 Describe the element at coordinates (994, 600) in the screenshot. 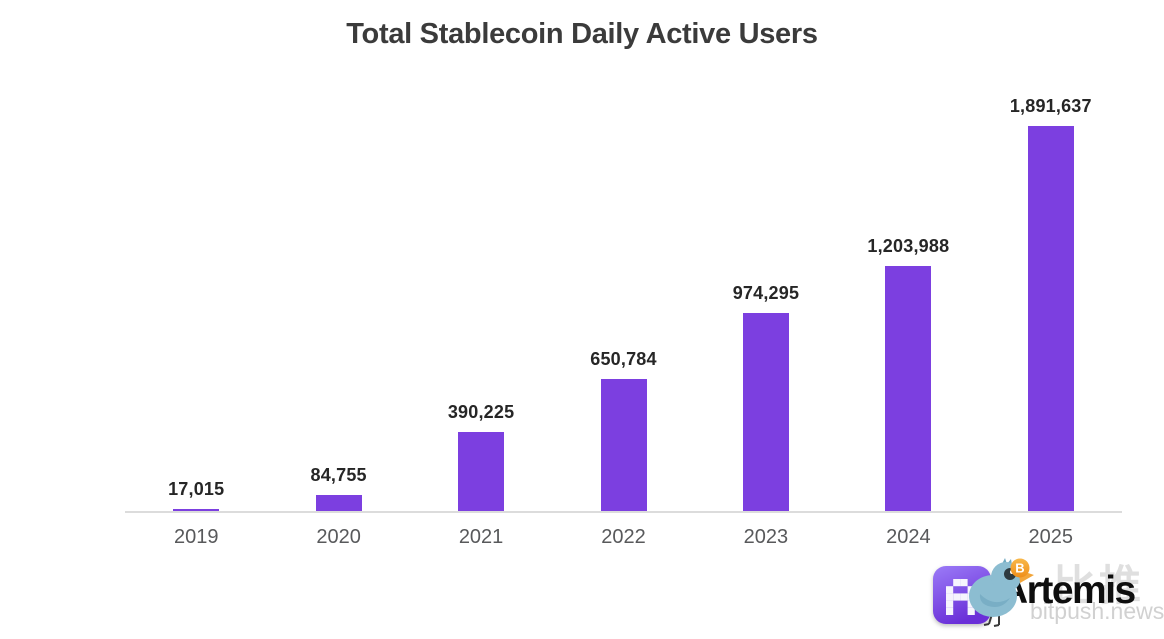

I see `bird-wing` at that location.